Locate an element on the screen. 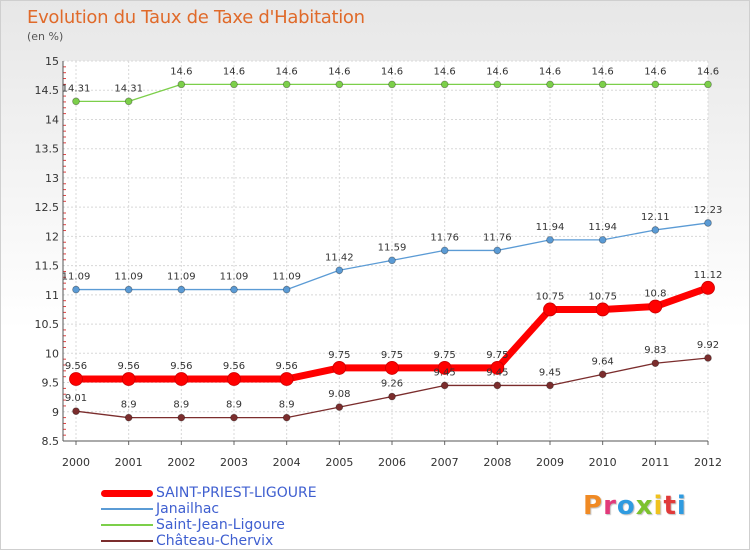 The height and width of the screenshot is (550, 750). x-tick-label: 2004 is located at coordinates (287, 462).